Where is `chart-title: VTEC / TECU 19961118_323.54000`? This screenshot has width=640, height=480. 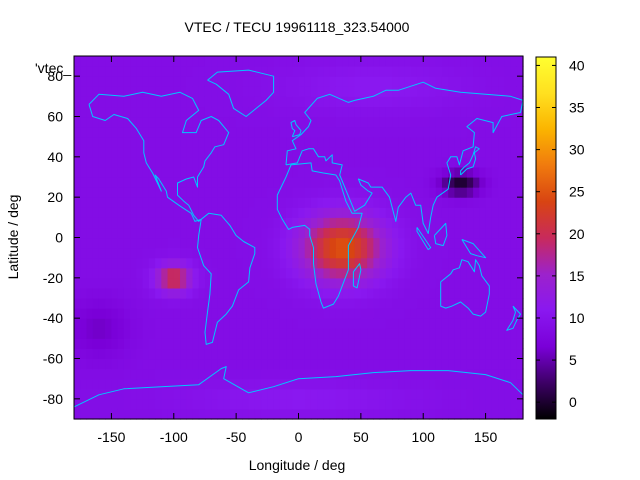 chart-title: VTEC / TECU 19961118_323.54000 is located at coordinates (297, 27).